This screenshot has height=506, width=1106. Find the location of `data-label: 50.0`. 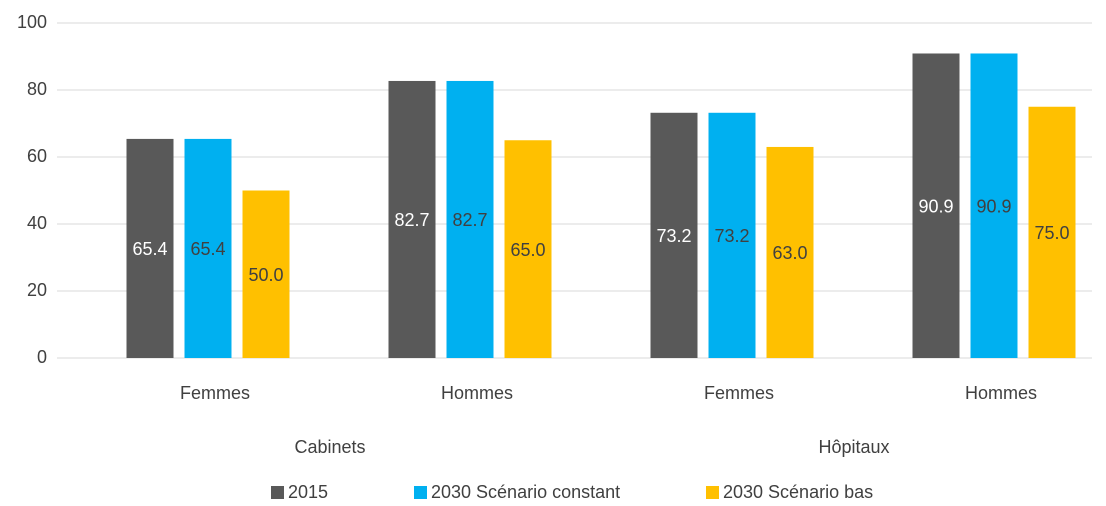

data-label: 50.0 is located at coordinates (265, 275).